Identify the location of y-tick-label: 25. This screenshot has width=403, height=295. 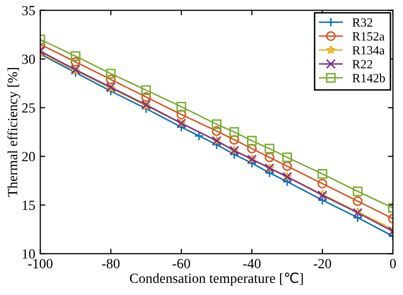
(28, 108).